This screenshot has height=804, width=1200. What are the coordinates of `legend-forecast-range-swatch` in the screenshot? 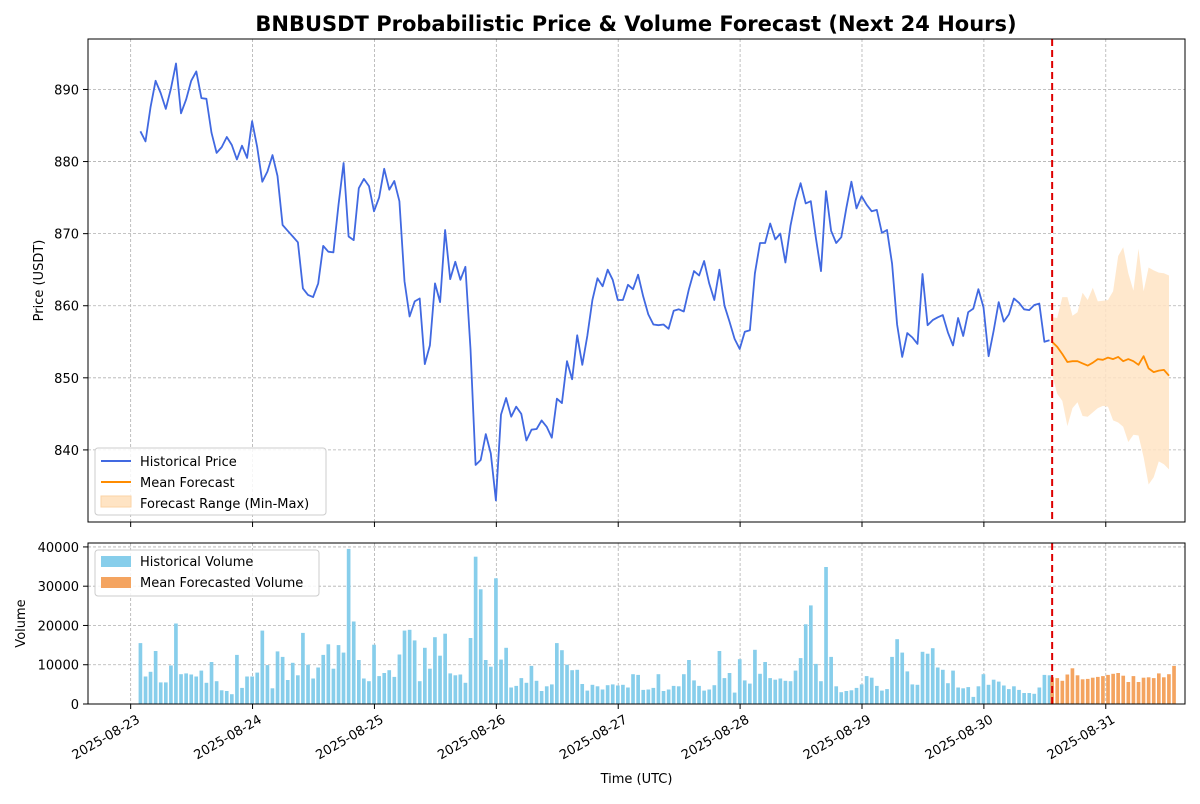 It's located at (116, 501).